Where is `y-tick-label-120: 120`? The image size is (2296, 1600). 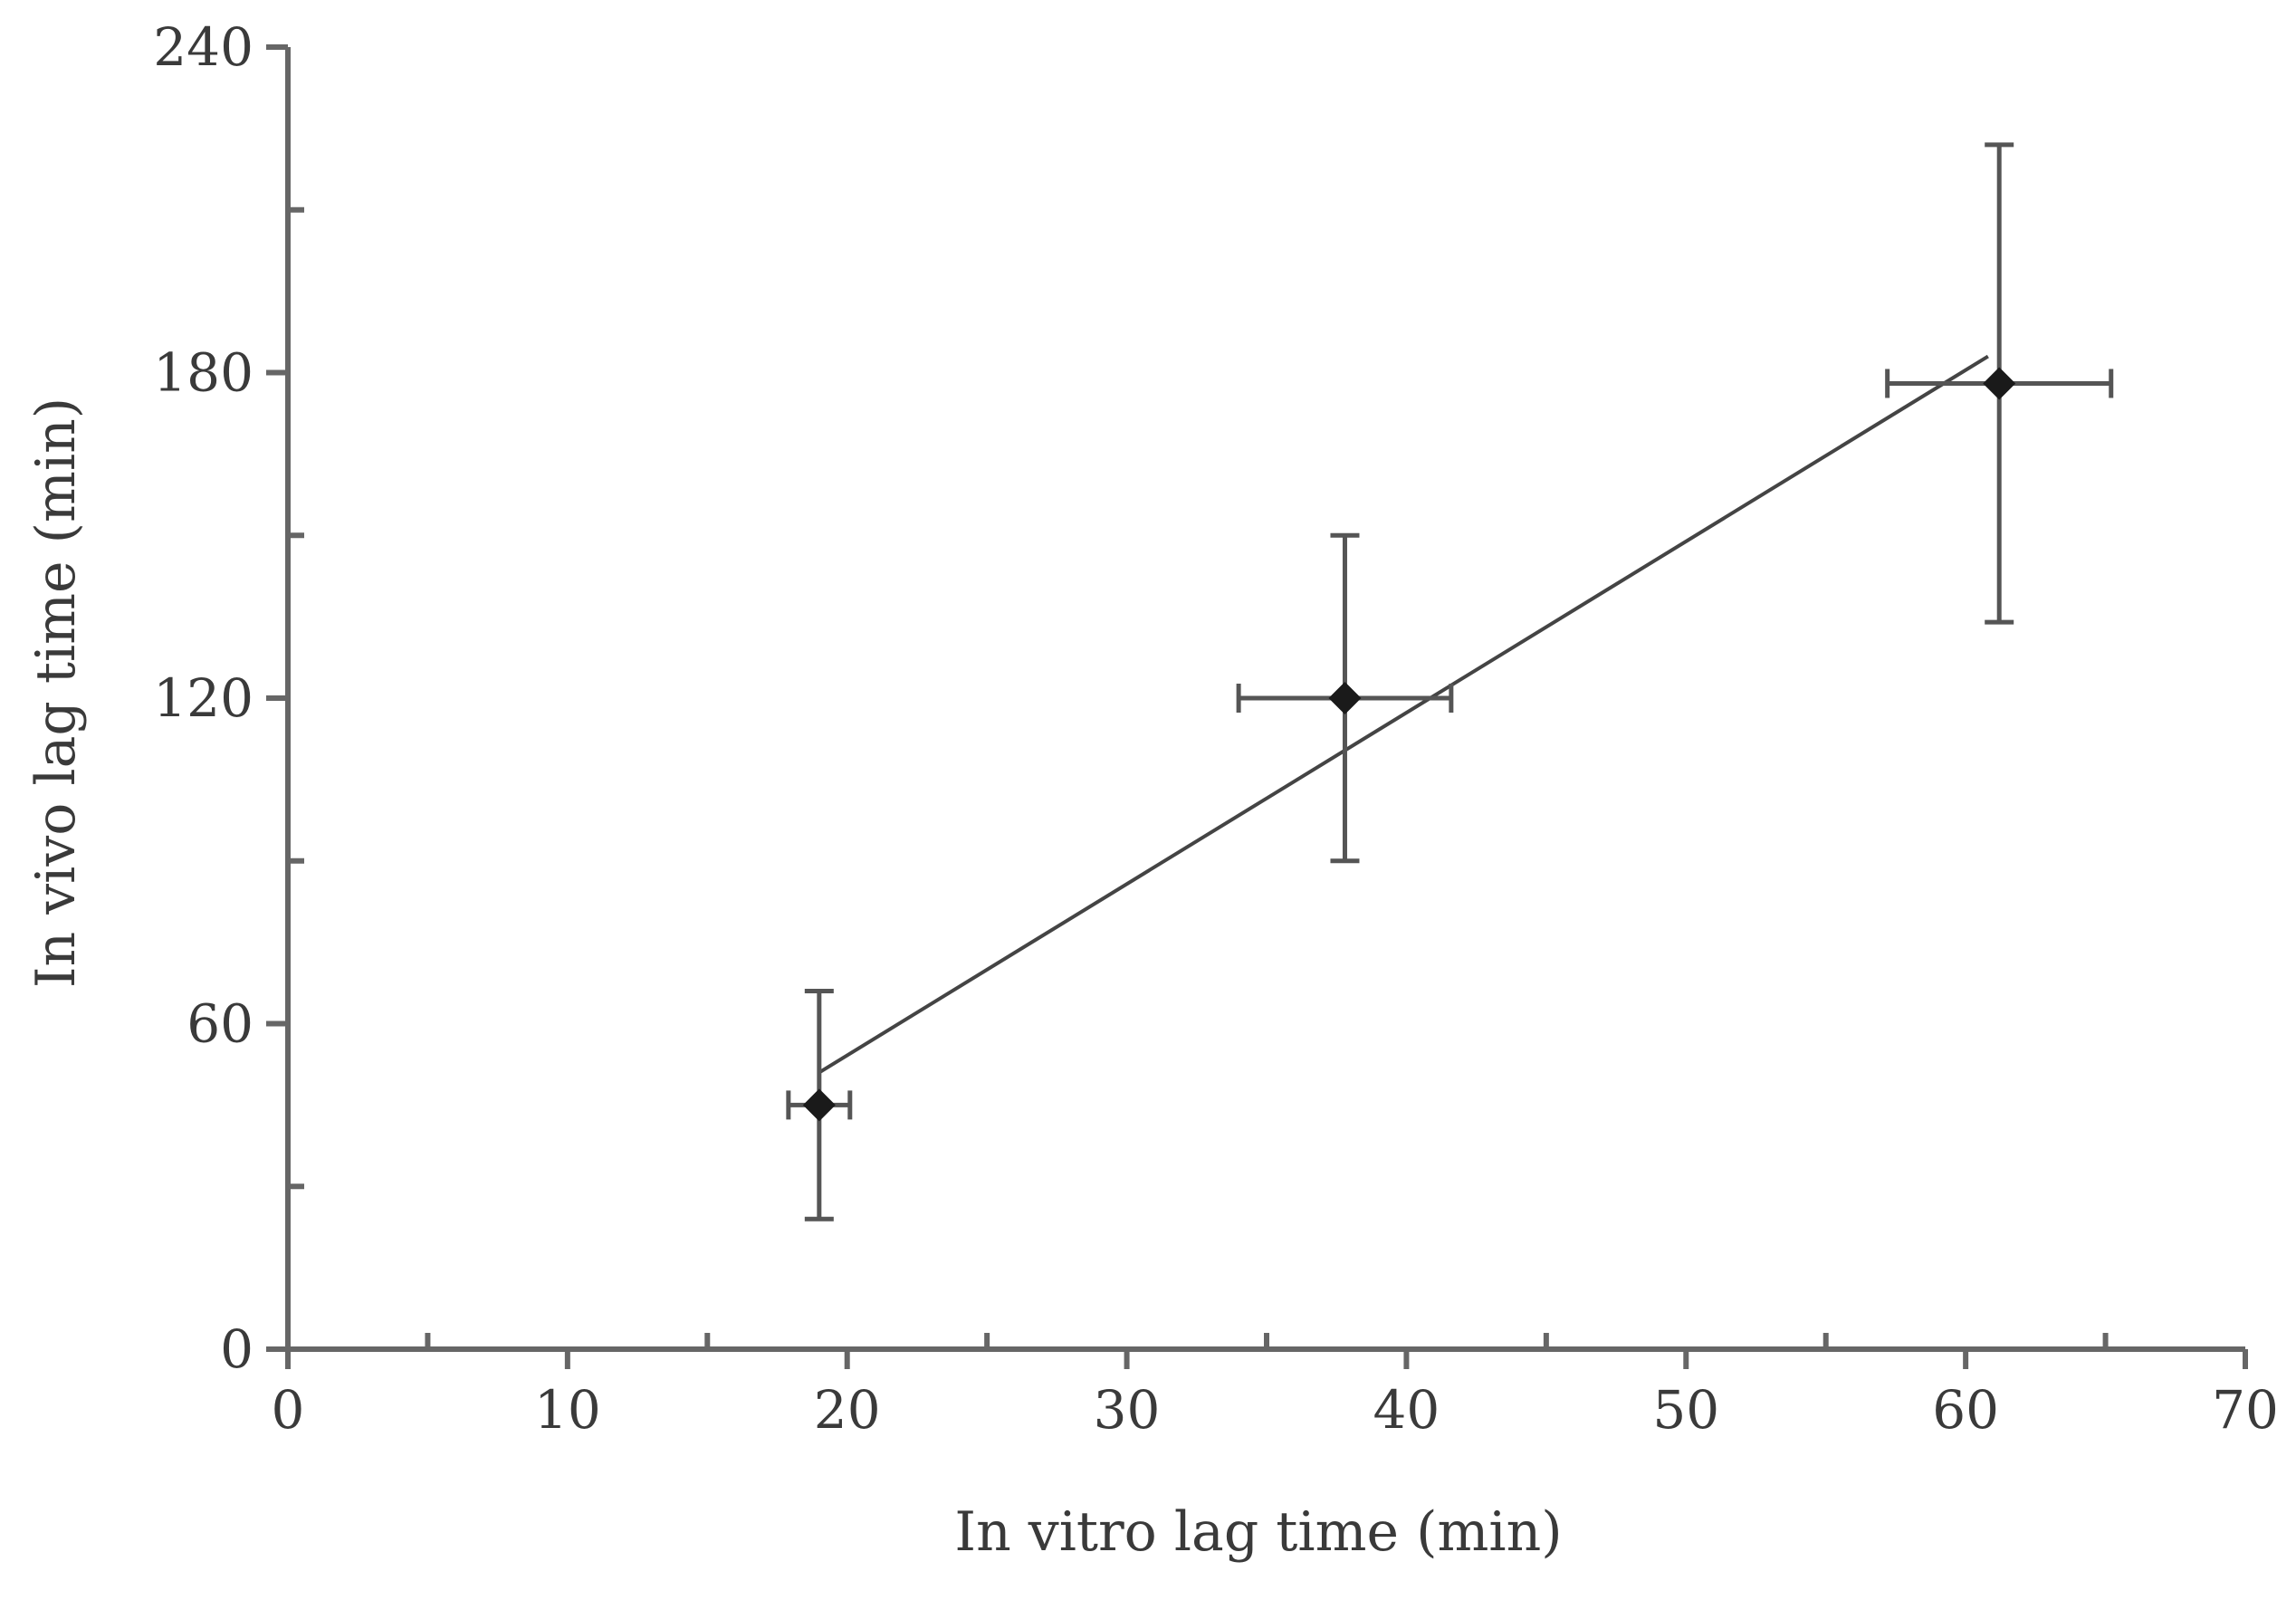
y-tick-label-120: 120 is located at coordinates (203, 698).